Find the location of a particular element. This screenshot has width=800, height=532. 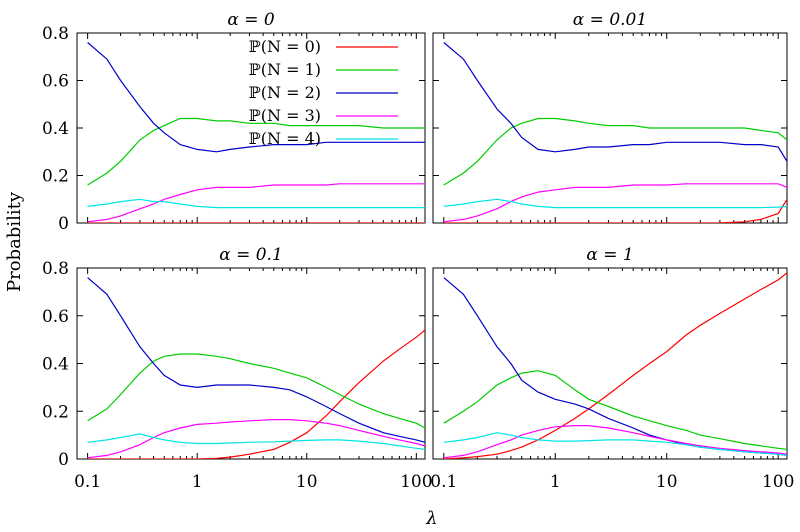

legend-label: ℙ(N = 0) is located at coordinates (285, 46).